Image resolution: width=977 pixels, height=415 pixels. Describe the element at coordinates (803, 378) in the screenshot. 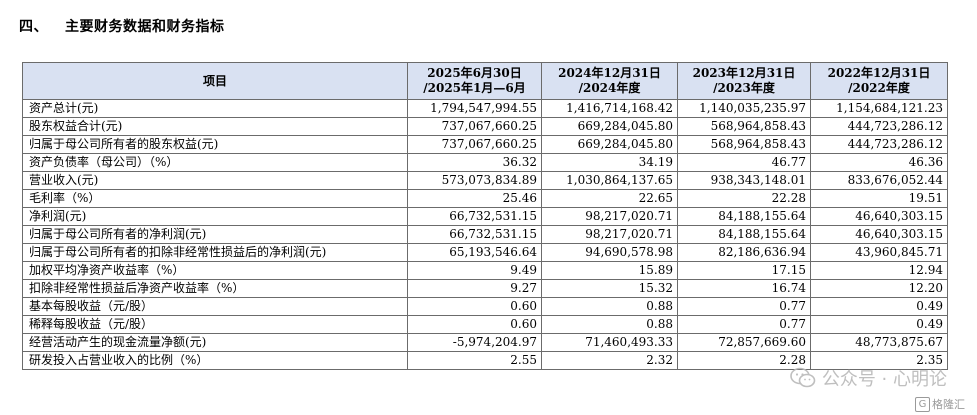

I see `wechat-logo-icon` at that location.